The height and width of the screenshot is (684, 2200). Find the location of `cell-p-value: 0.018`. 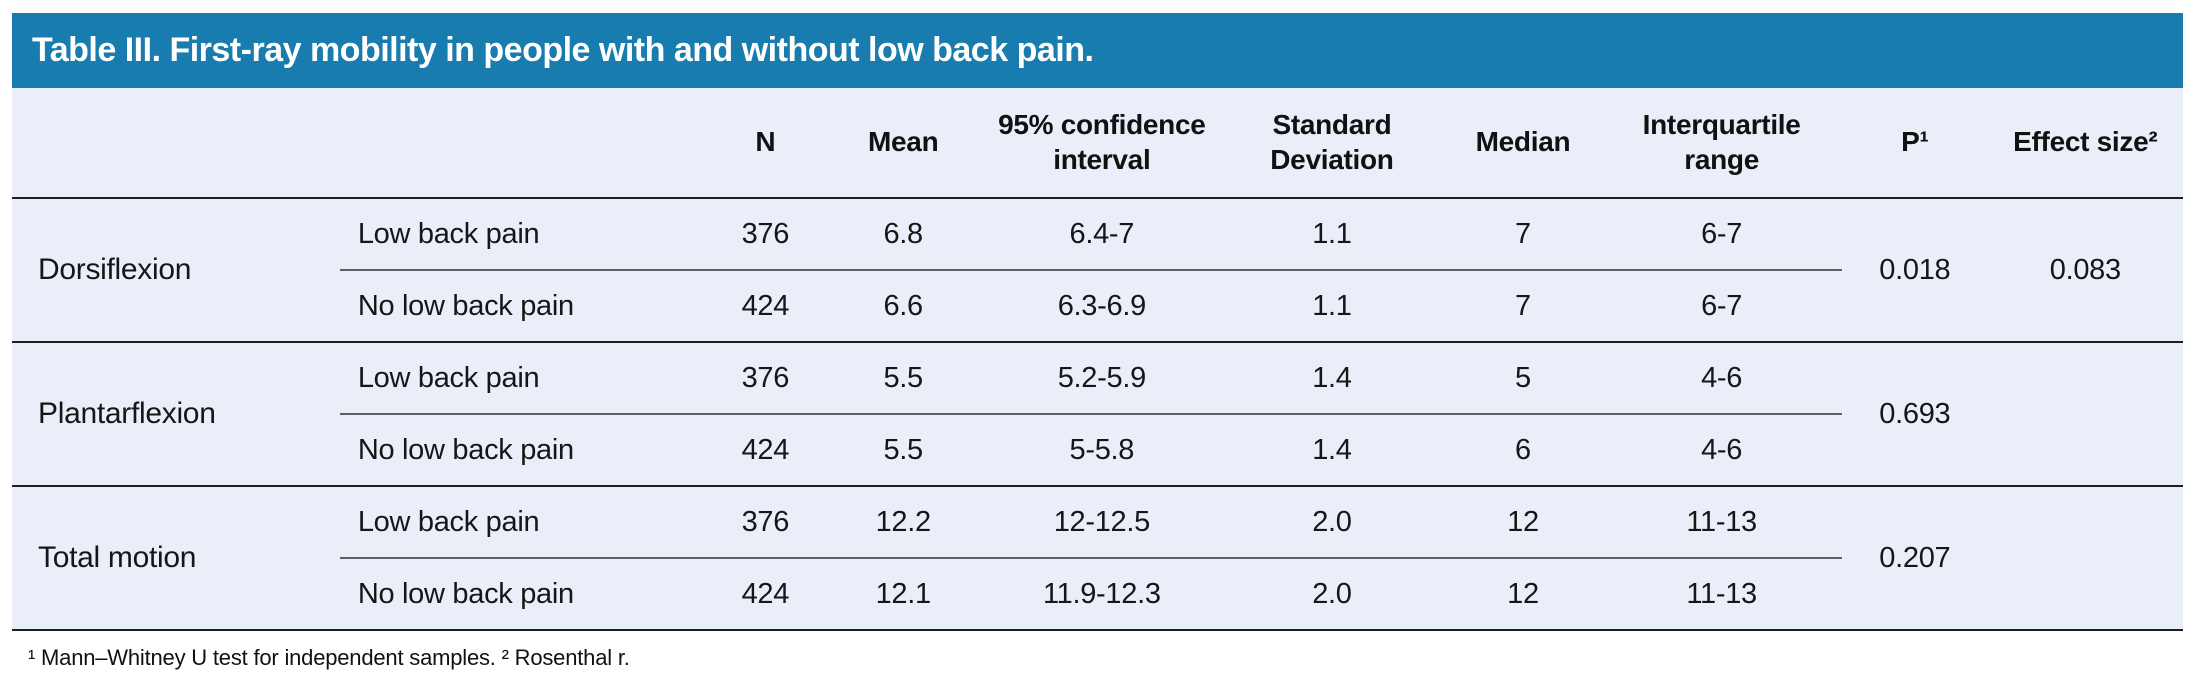

cell-p-value: 0.018 is located at coordinates (1915, 269).